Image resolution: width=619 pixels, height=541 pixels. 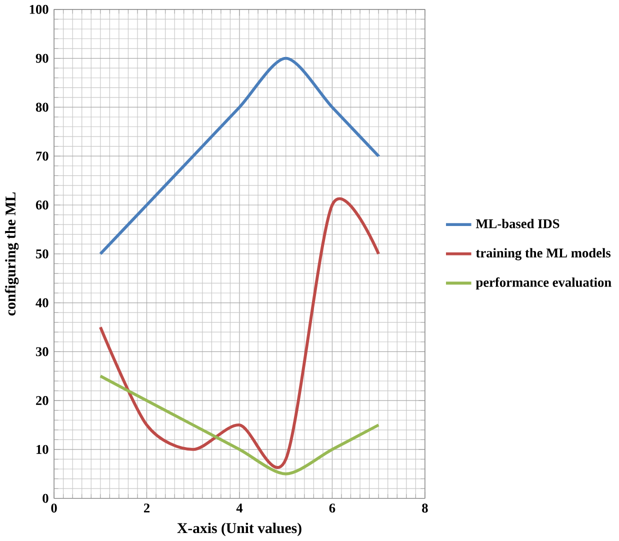 I want to click on x-tick-label: 2, so click(x=147, y=508).